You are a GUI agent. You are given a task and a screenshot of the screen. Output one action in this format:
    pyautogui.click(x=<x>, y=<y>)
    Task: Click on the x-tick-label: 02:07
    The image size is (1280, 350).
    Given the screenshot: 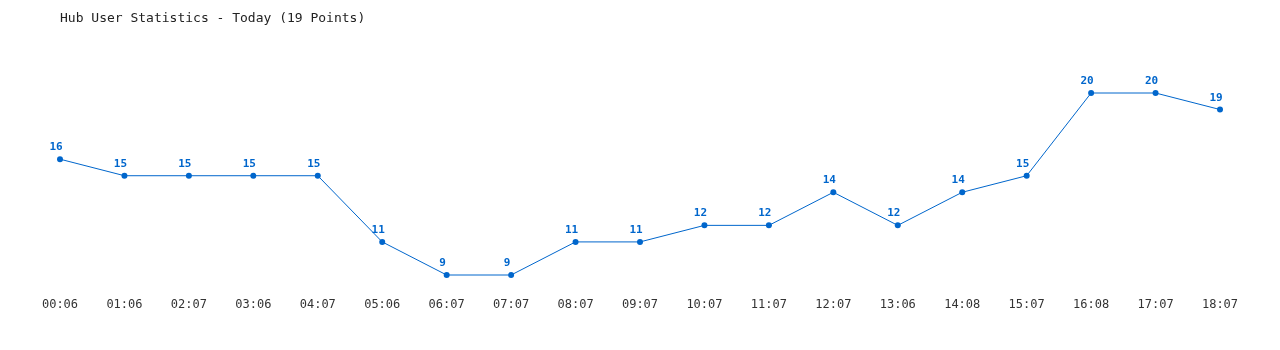 What is the action you would take?
    pyautogui.click(x=188, y=304)
    